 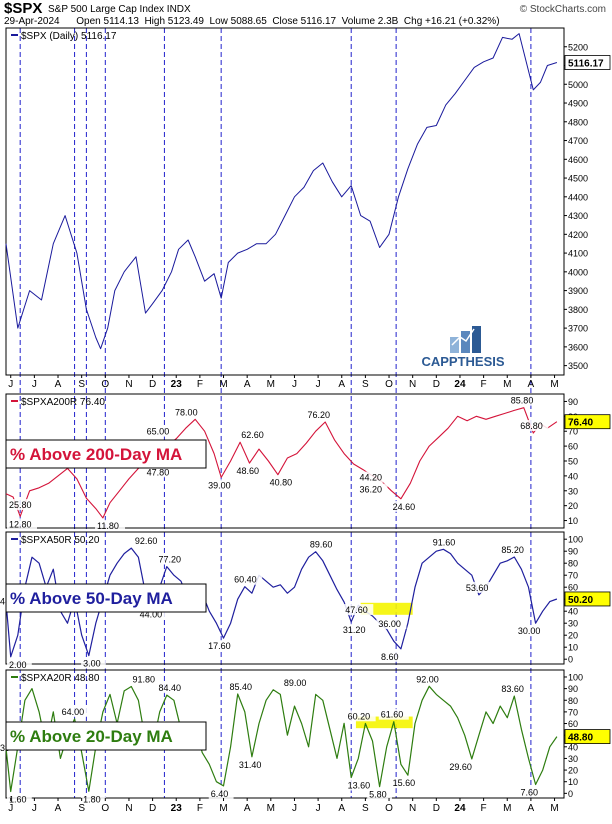 What do you see at coordinates (578, 104) in the screenshot?
I see `y-tick-label: 4900` at bounding box center [578, 104].